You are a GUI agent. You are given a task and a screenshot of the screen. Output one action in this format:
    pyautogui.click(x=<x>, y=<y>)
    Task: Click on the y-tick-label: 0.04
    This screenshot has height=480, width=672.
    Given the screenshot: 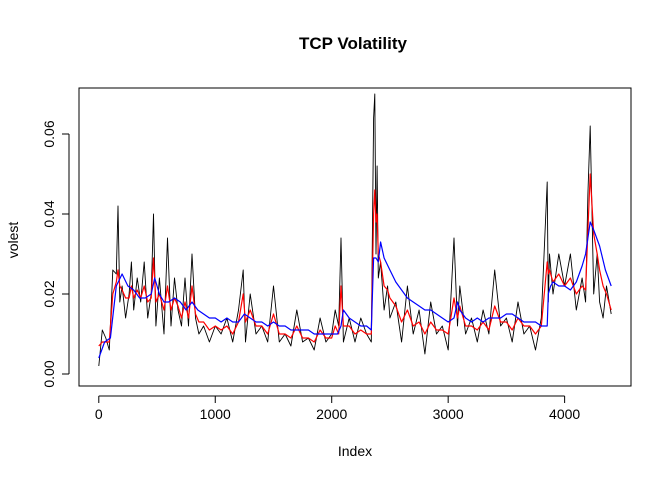 What is the action you would take?
    pyautogui.click(x=49, y=213)
    